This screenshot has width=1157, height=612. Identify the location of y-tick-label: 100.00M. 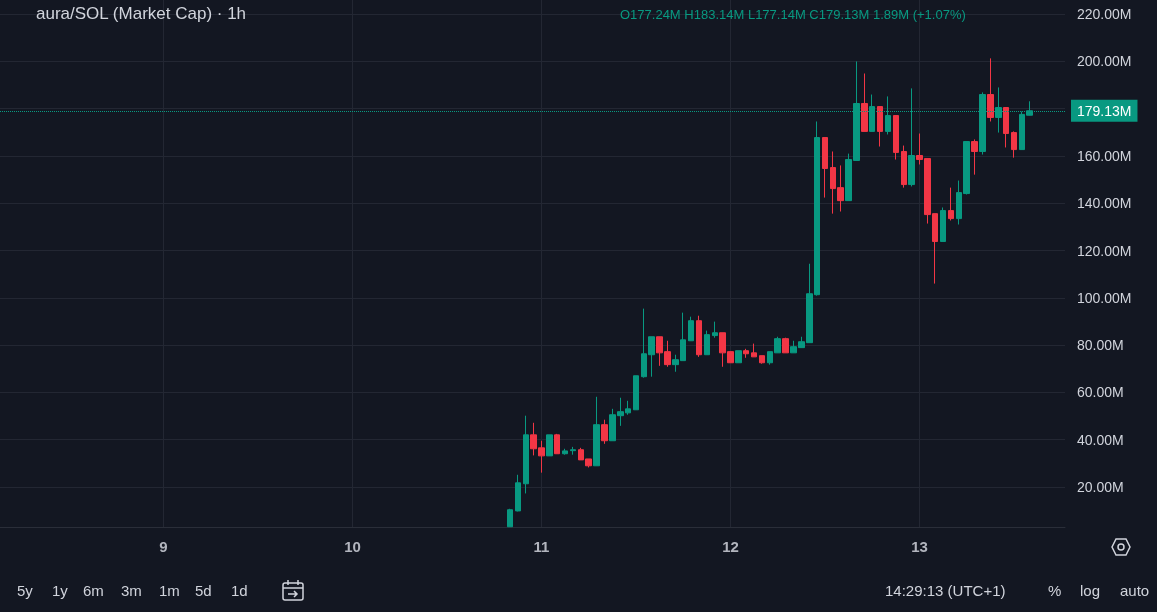
(1104, 297).